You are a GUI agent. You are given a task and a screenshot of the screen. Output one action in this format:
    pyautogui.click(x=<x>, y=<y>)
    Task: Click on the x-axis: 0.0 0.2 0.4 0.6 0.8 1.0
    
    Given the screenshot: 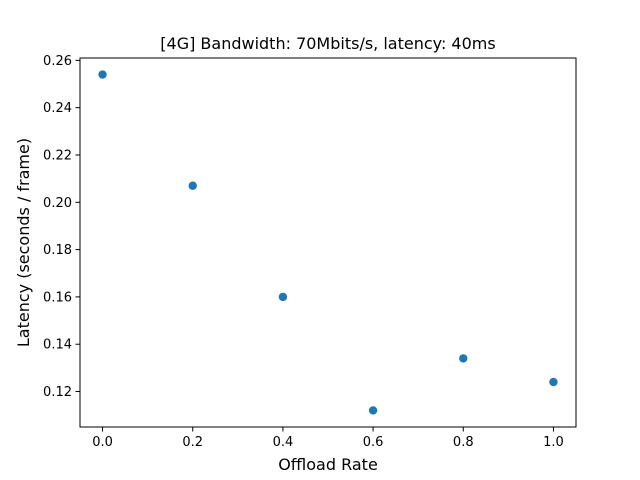 What is the action you would take?
    pyautogui.click(x=328, y=438)
    